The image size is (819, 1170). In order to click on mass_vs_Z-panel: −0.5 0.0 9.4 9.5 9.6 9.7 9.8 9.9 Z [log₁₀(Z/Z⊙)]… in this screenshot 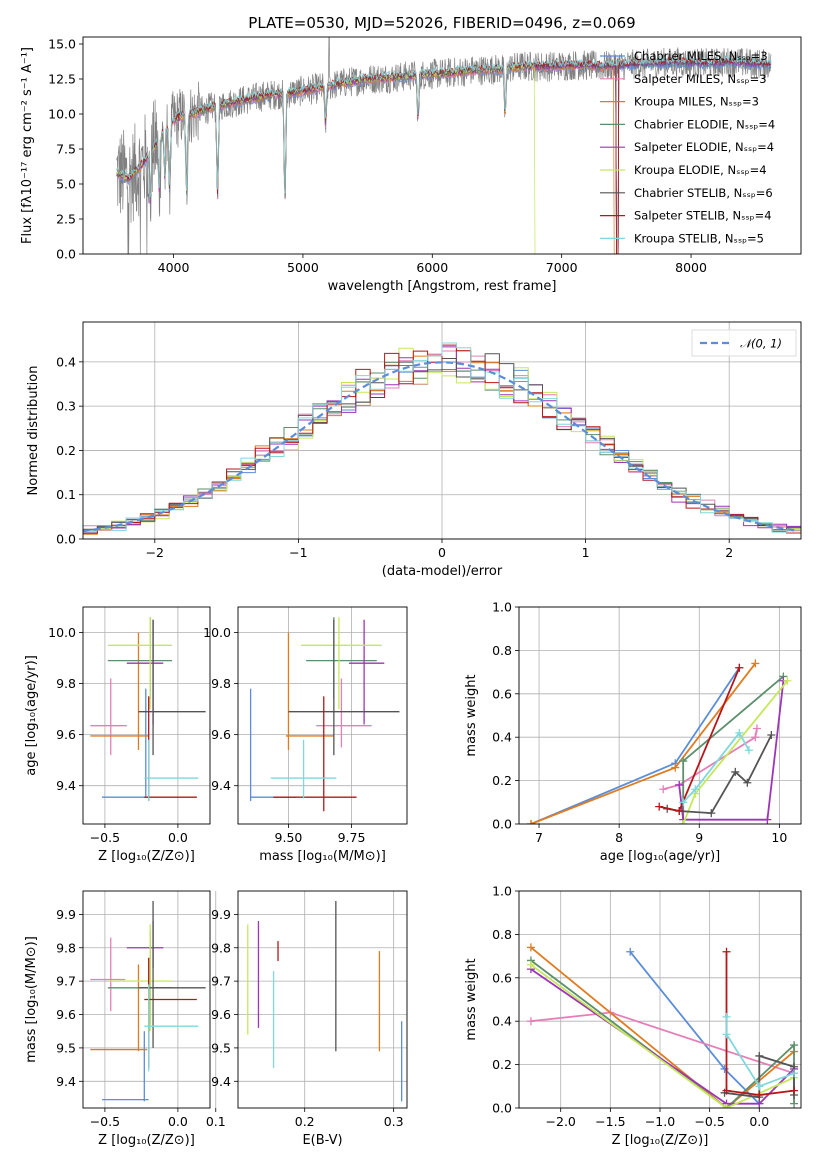, I will do `click(117, 1019)`.